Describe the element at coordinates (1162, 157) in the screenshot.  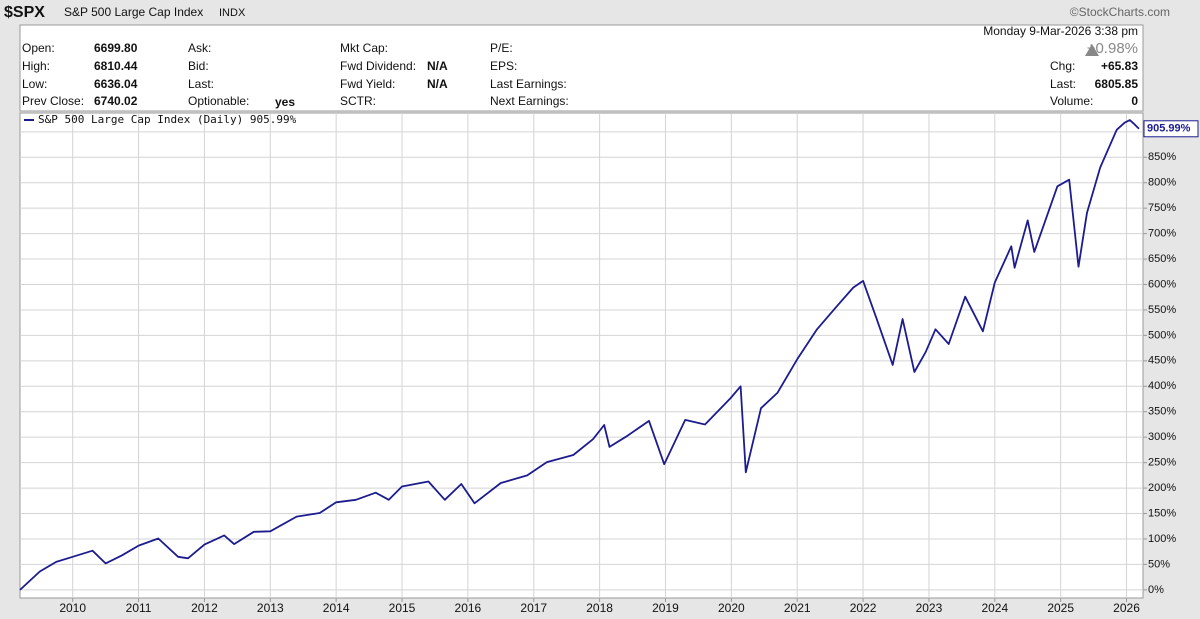
I see `y-tick-label: 850%` at that location.